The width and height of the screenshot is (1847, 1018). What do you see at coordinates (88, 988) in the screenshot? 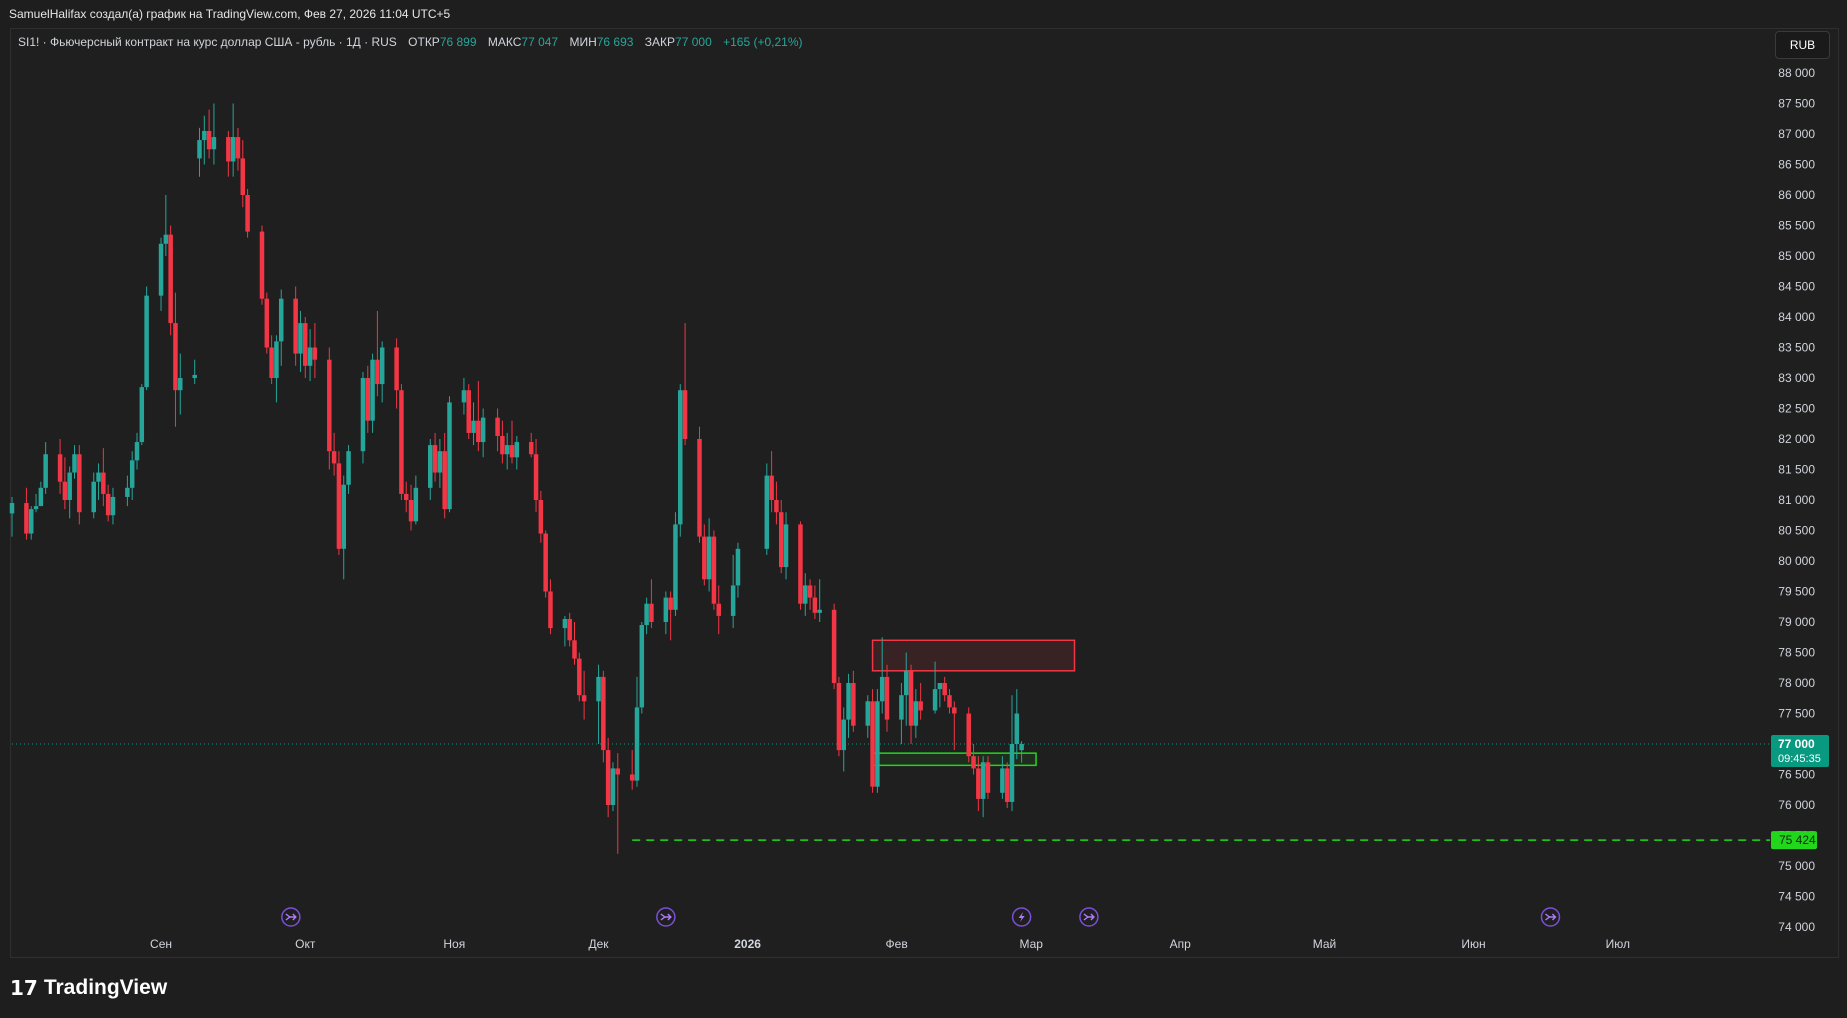
I see `tradingview-logo: 17 TradingView` at bounding box center [88, 988].